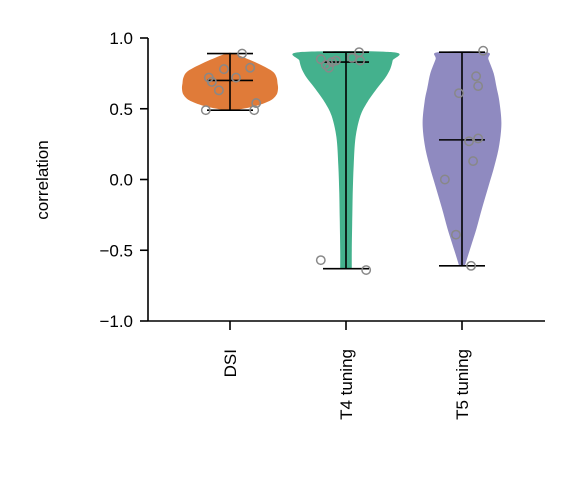  Describe the element at coordinates (230, 363) in the screenshot. I see `x-tick-label-dsi: DSI` at that location.